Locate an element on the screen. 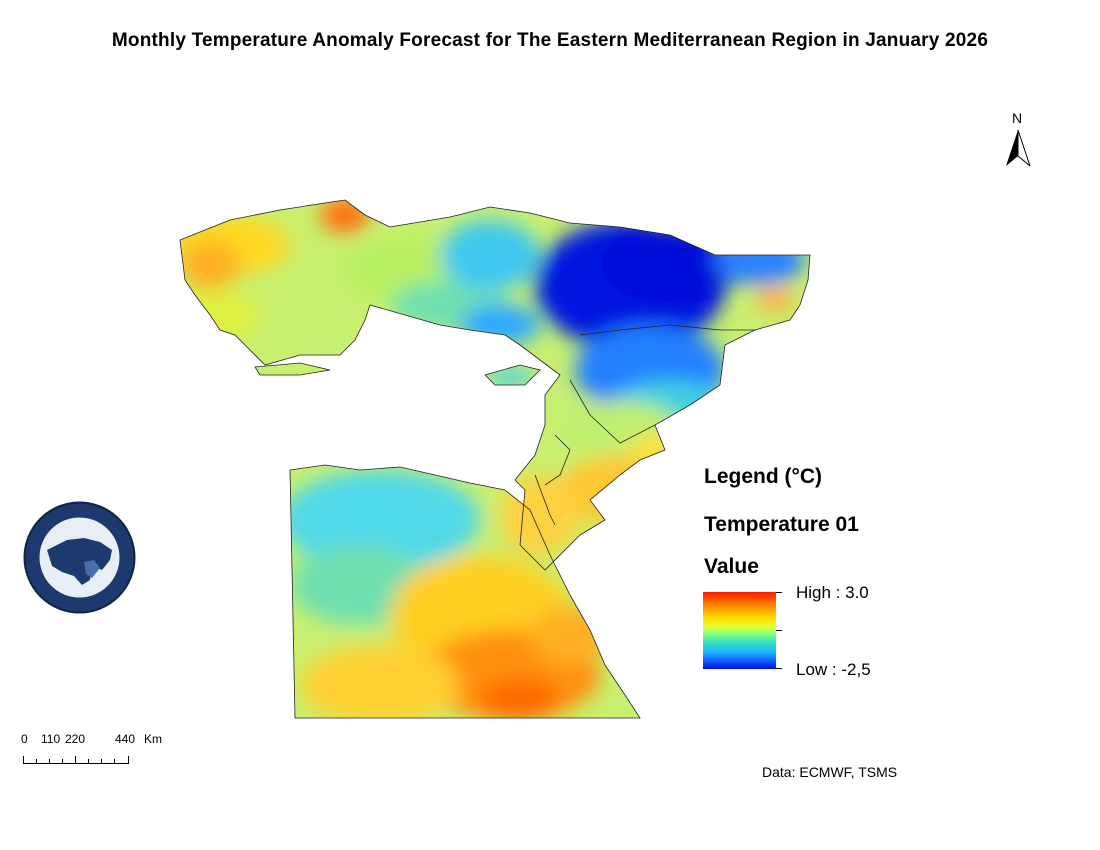 The image size is (1100, 850). legend-layer-name: Temperature 01 is located at coordinates (781, 524).